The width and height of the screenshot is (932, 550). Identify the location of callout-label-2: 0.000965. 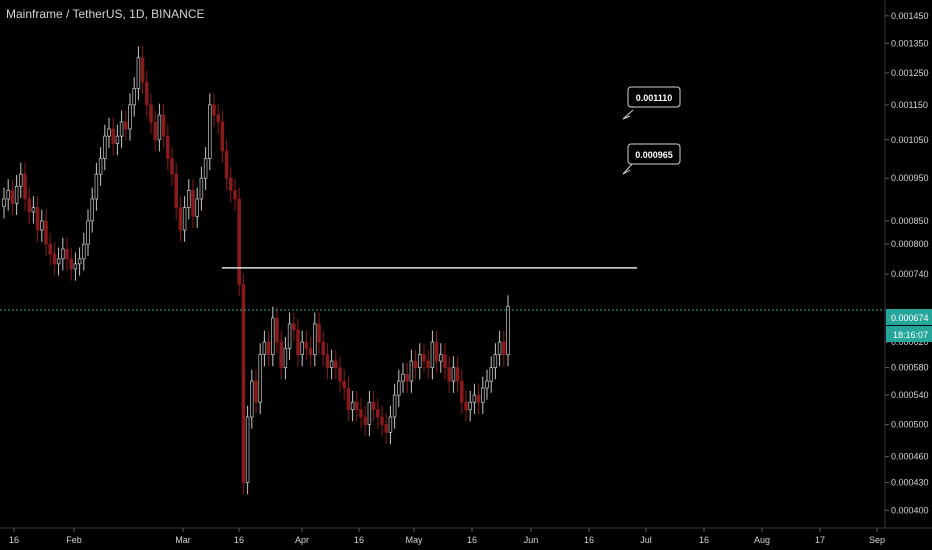
(651, 159).